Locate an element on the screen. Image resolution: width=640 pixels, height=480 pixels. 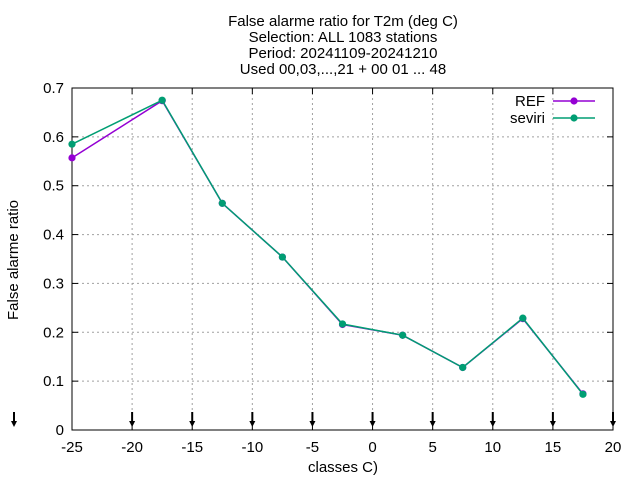
class-markers is located at coordinates (313, 419).